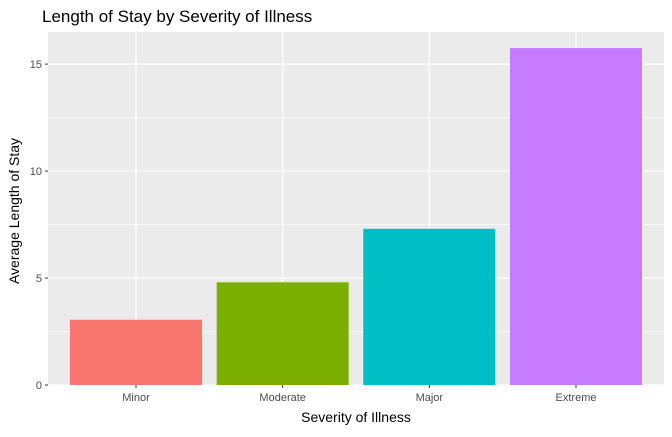 This screenshot has width=672, height=437. What do you see at coordinates (39, 225) in the screenshot?
I see `y-axis-ticks: 0 5 10 15` at bounding box center [39, 225].